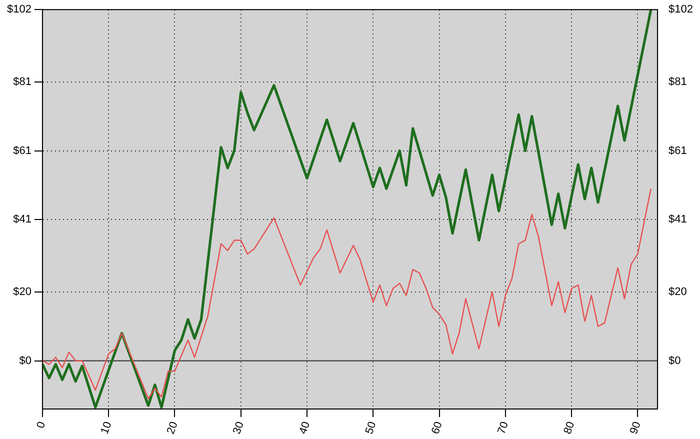  What do you see at coordinates (239, 428) in the screenshot?
I see `x-tick-label: 30` at bounding box center [239, 428].